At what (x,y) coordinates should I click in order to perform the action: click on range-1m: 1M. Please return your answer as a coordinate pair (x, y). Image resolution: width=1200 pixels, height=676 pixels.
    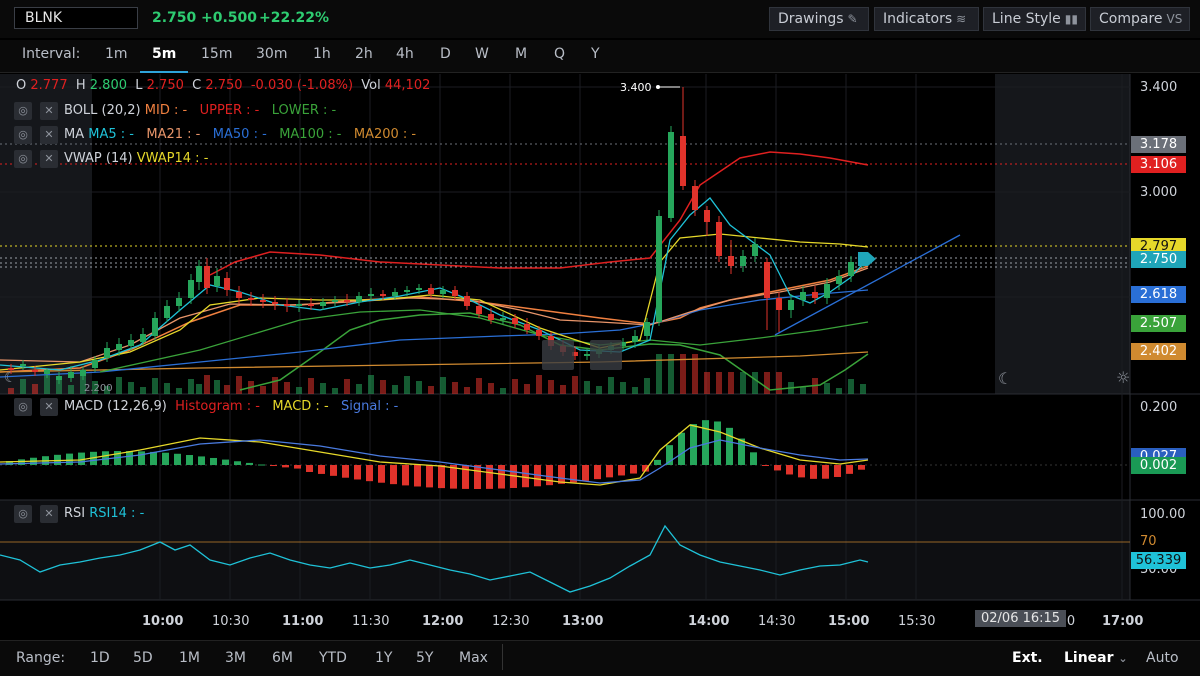
    Looking at the image, I should click on (189, 658).